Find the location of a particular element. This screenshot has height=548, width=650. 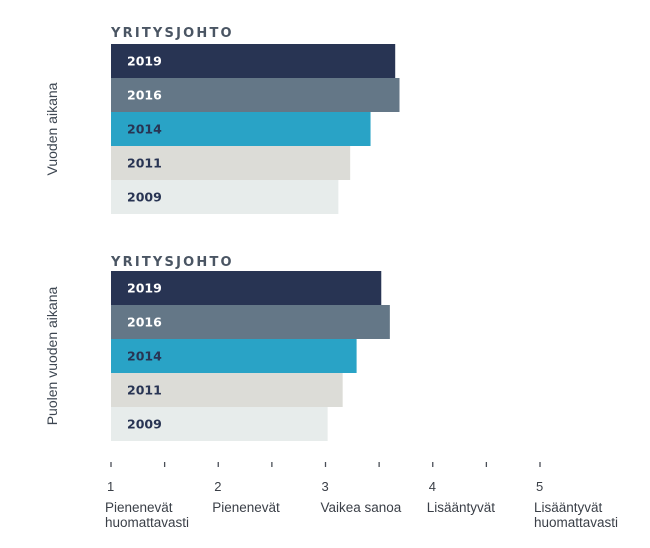

panel-side-label: Puolen vuoden aikana is located at coordinates (52, 356).